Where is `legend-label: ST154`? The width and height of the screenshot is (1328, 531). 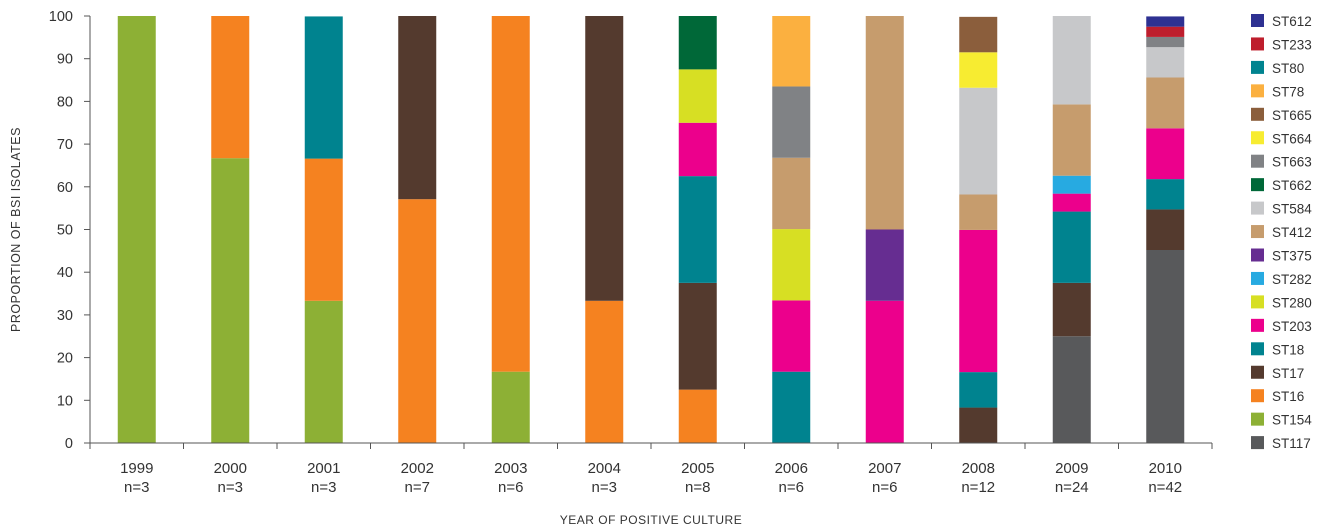
legend-label: ST154 is located at coordinates (1292, 420).